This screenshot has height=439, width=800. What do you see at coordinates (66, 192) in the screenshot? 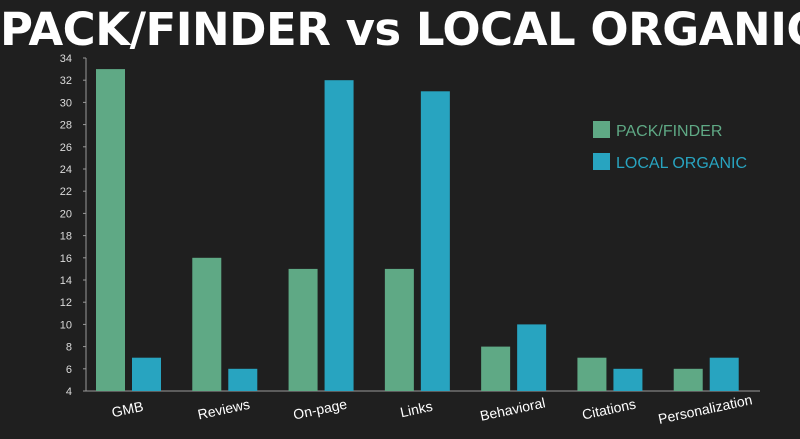
I see `y-tick-label: 22` at bounding box center [66, 192].